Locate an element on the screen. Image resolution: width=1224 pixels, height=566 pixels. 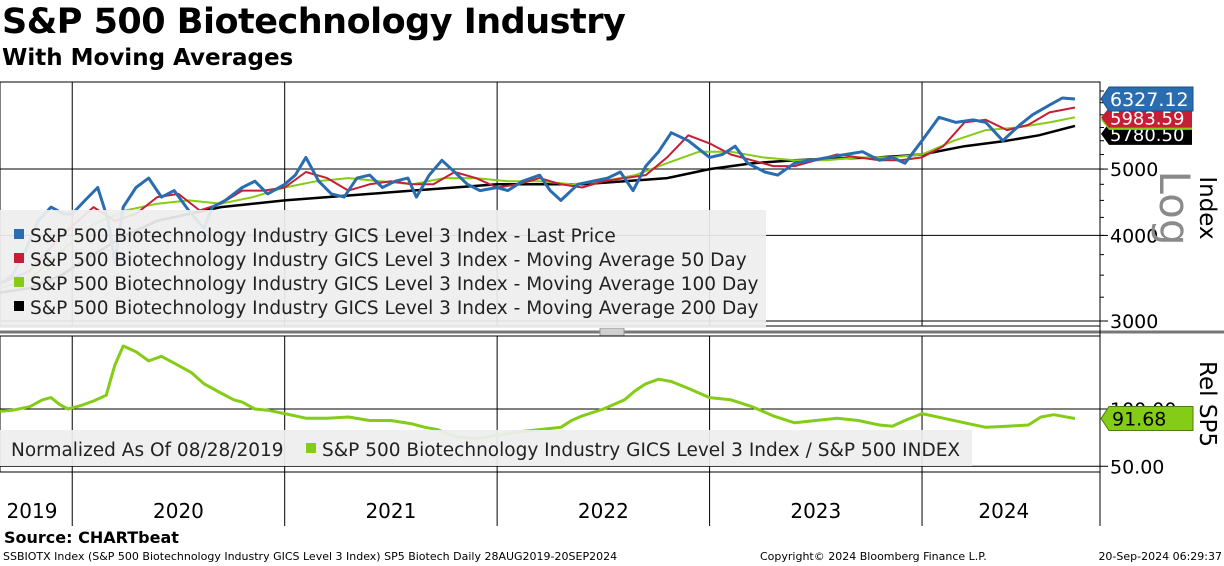
x-axis-year-label: 2021 is located at coordinates (390, 511).